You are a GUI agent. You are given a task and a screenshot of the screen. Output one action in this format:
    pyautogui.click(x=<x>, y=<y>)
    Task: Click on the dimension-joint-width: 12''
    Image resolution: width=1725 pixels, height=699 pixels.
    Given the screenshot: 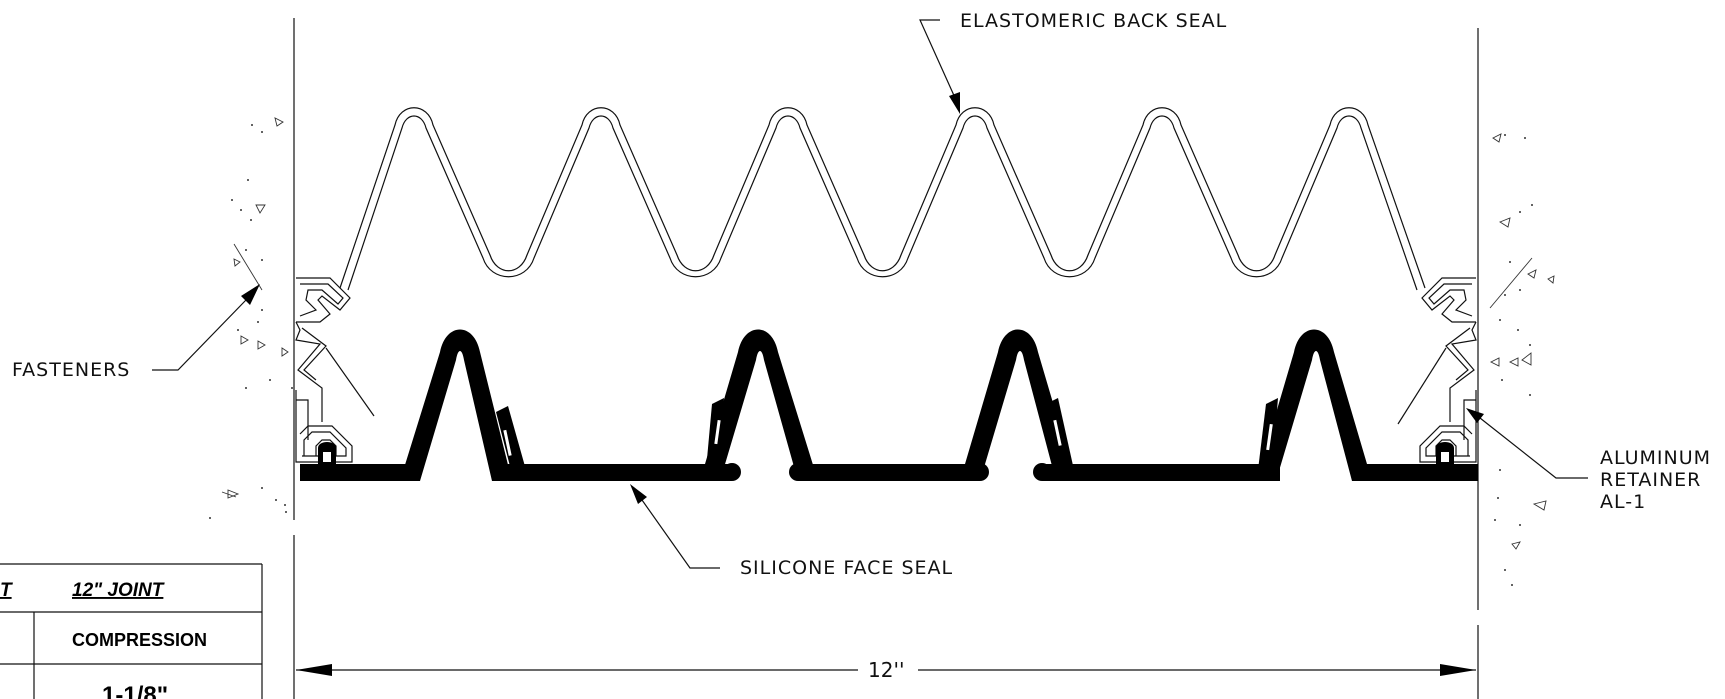 What is the action you would take?
    pyautogui.click(x=887, y=662)
    